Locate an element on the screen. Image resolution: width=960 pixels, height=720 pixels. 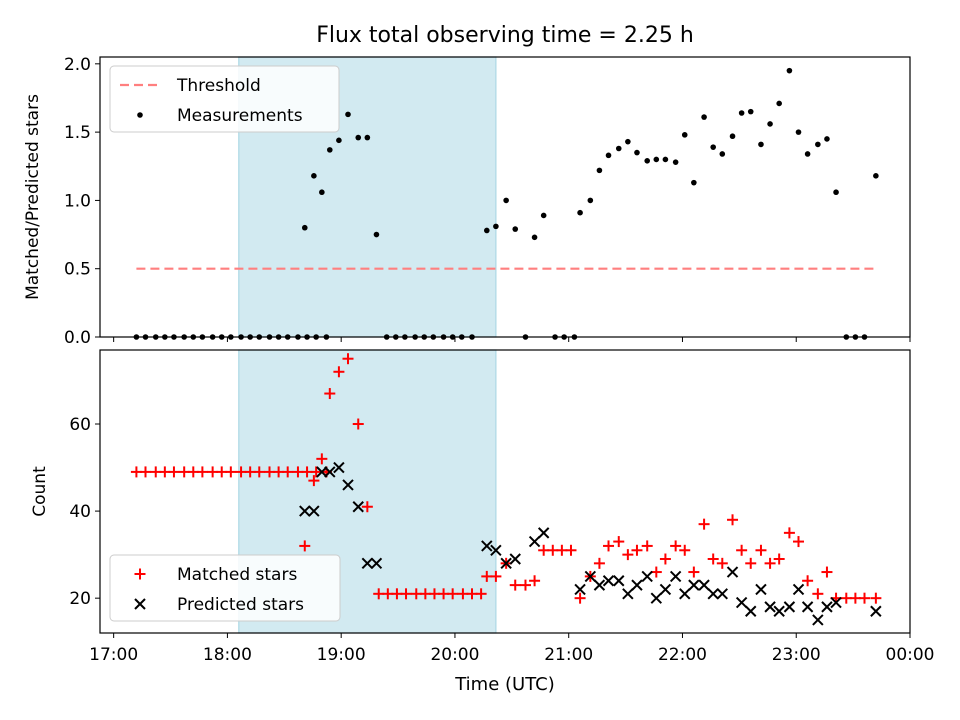
legend: Threshold Measurements is located at coordinates (224, 99).